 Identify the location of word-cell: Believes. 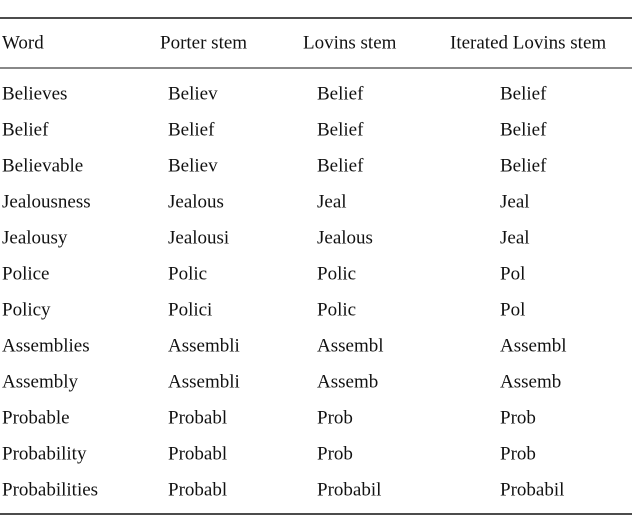
(34, 93).